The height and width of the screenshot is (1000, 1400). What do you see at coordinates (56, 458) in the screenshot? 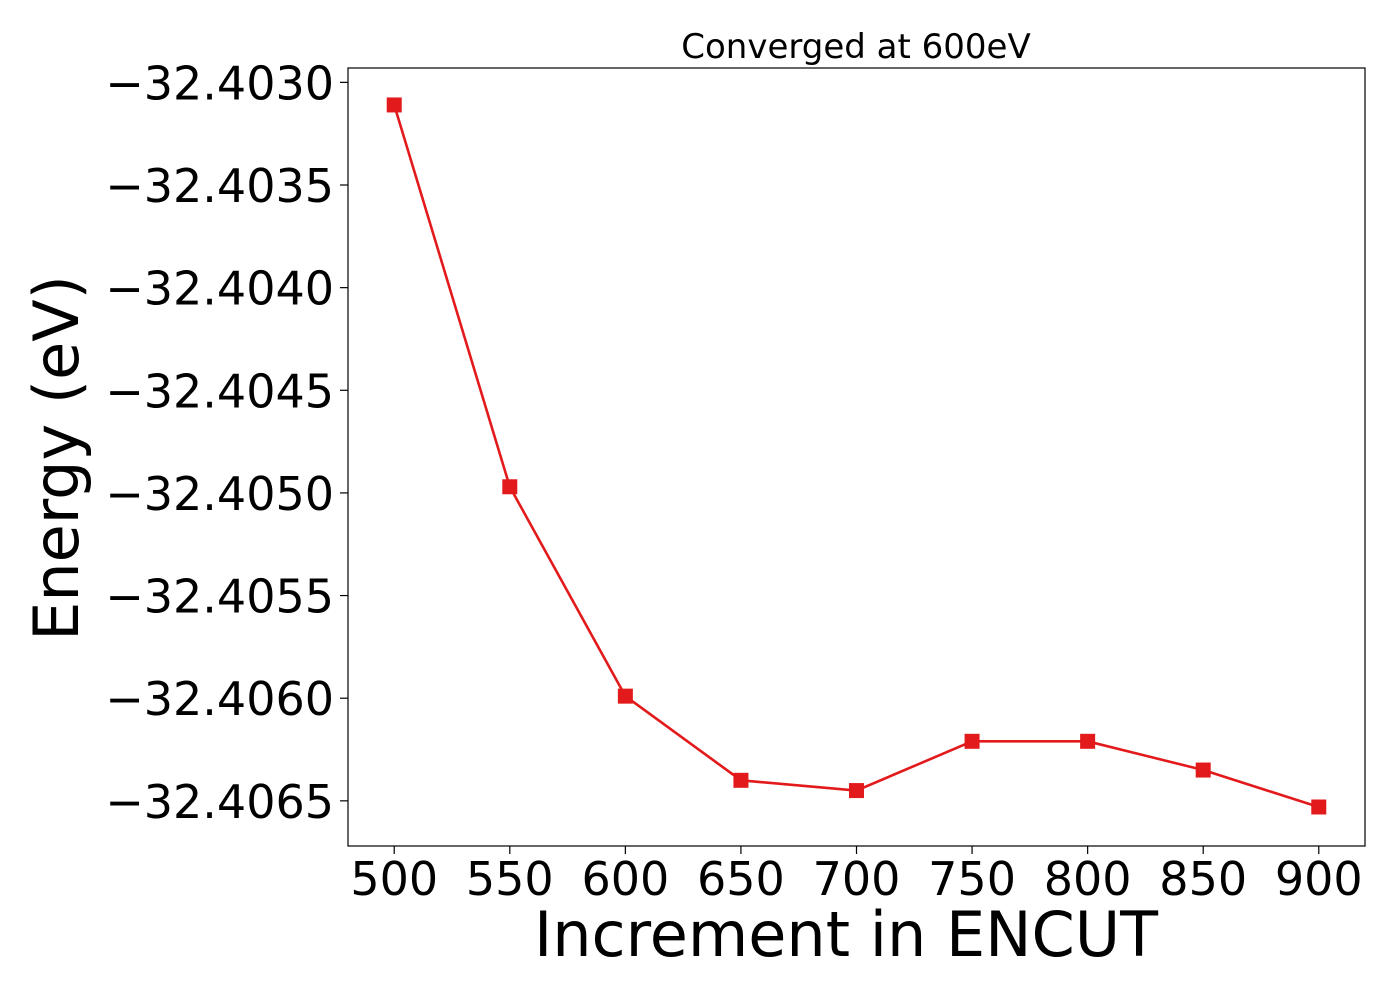
I see `y-axis-label: Energy (eV)` at bounding box center [56, 458].